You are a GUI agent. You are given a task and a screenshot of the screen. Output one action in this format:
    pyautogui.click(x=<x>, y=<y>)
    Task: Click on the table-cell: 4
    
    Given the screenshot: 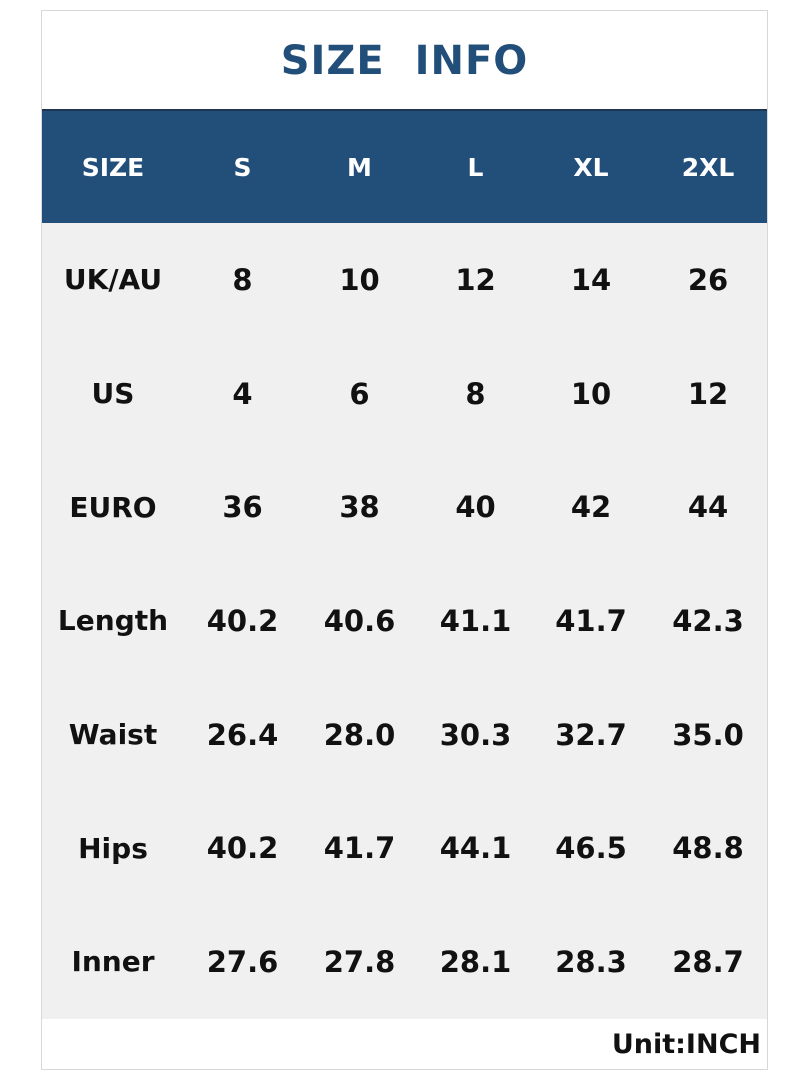 What is the action you would take?
    pyautogui.click(x=242, y=393)
    